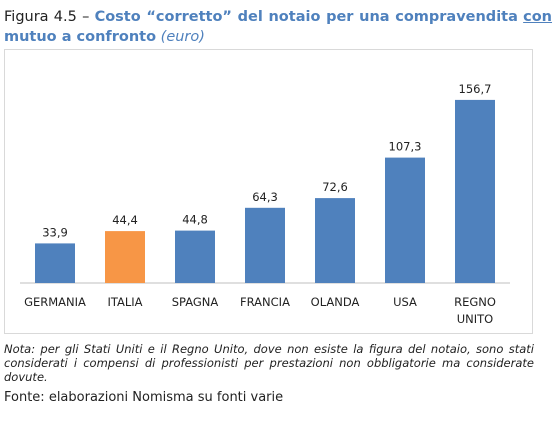 This screenshot has width=555, height=425. What do you see at coordinates (335, 187) in the screenshot?
I see `data-label: 72,6` at bounding box center [335, 187].